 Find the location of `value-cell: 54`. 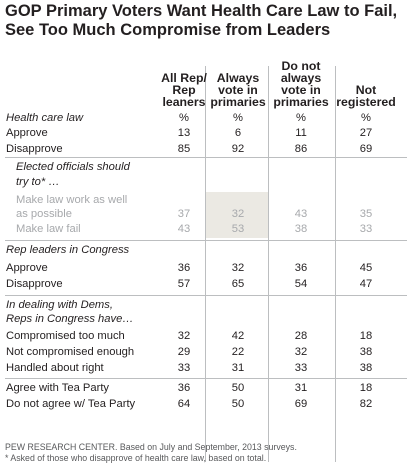

value-cell: 54 is located at coordinates (301, 284).